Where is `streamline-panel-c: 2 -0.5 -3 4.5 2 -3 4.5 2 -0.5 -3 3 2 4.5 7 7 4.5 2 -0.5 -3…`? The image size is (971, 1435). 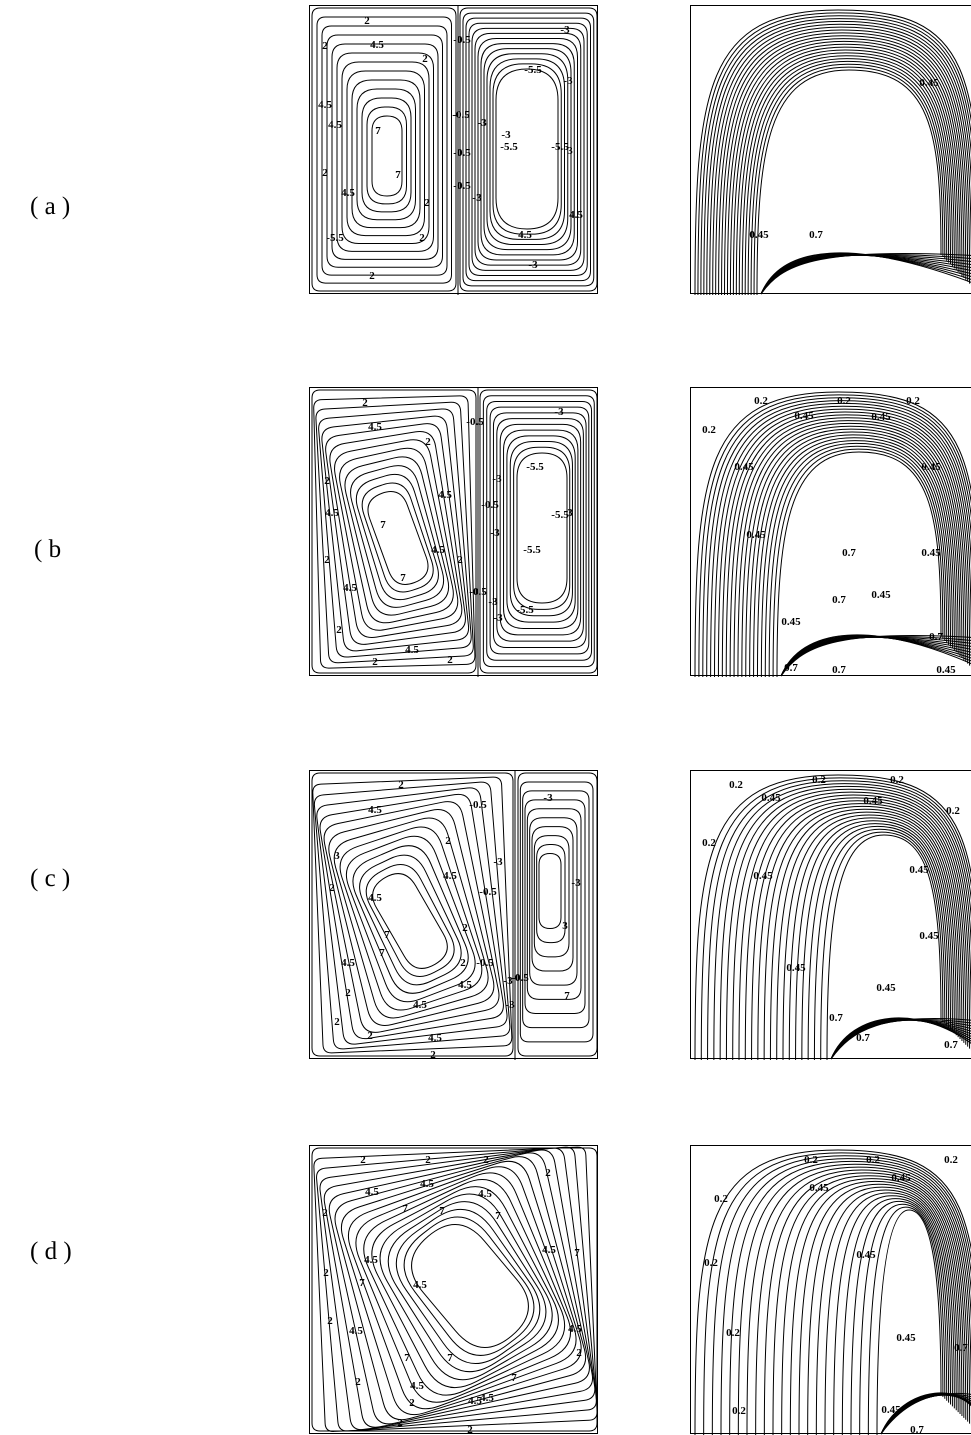
streamline-panel-c: 2 -0.5 -3 4.5 2 -3 4.5 2 -0.5 -3 3 2 4.5 7 7 4.5 2 -0.5 -3… is located at coordinates (453, 915).